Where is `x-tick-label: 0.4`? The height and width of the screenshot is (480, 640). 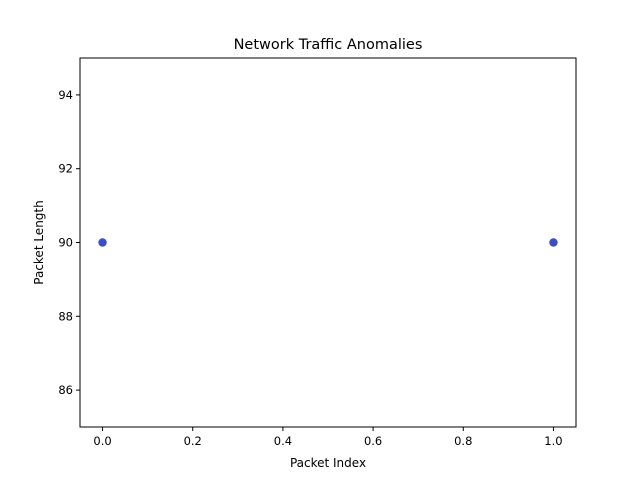 x-tick-label: 0.4 is located at coordinates (283, 441).